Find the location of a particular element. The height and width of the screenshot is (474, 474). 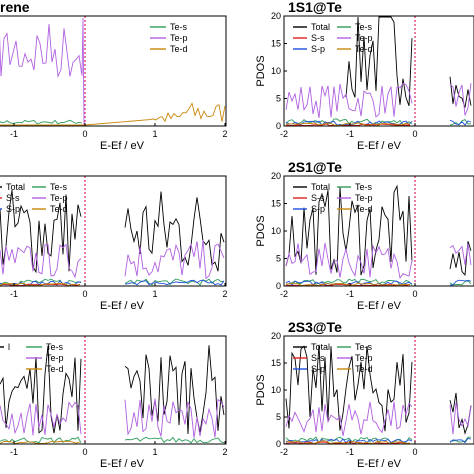

legend: l Te-sTe-pTe-d is located at coordinates (32, 358).